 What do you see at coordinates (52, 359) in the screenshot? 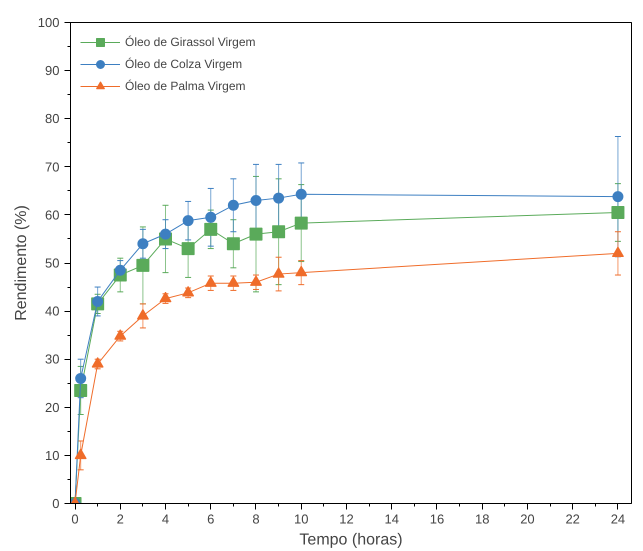
I see `y-tick-label: 30` at bounding box center [52, 359].